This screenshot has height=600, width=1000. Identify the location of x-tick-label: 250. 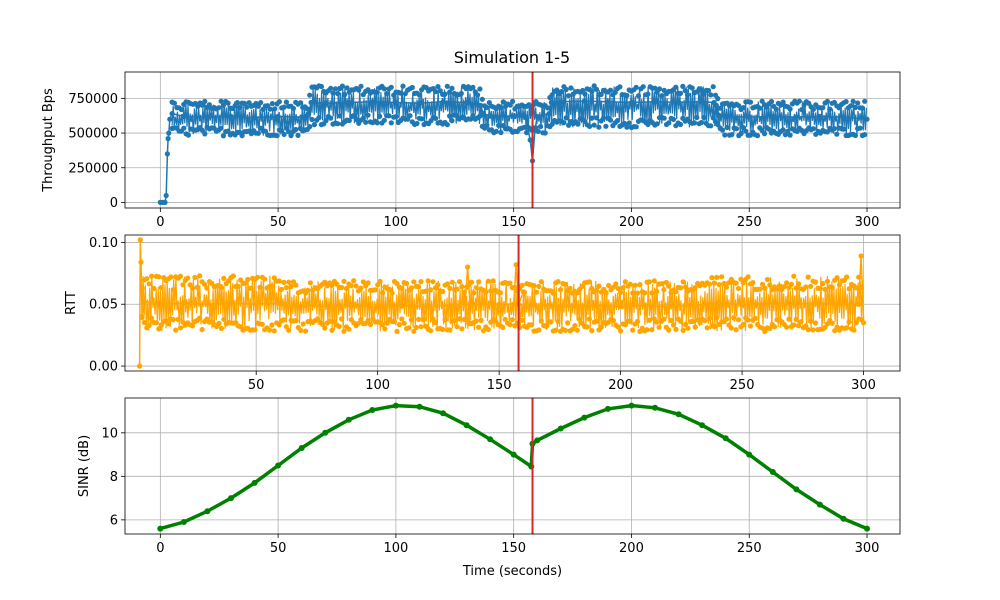
(749, 548).